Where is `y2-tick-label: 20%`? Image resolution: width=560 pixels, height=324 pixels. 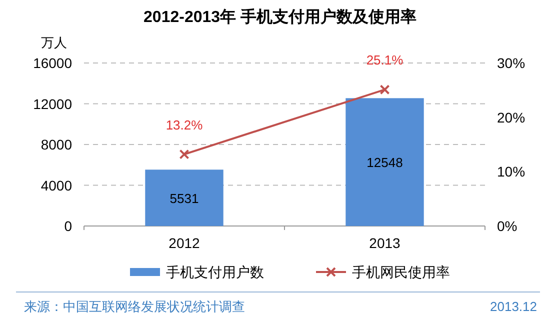 y2-tick-label: 20% is located at coordinates (511, 117).